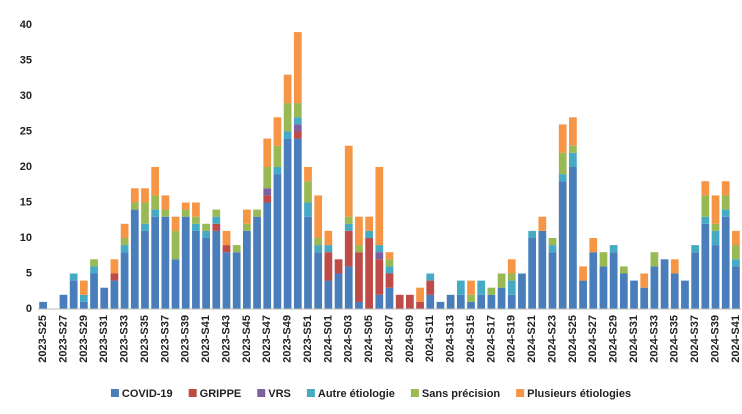 The width and height of the screenshot is (742, 414). Describe the element at coordinates (288, 339) in the screenshot. I see `x-tick-label: 2023-S49` at that location.